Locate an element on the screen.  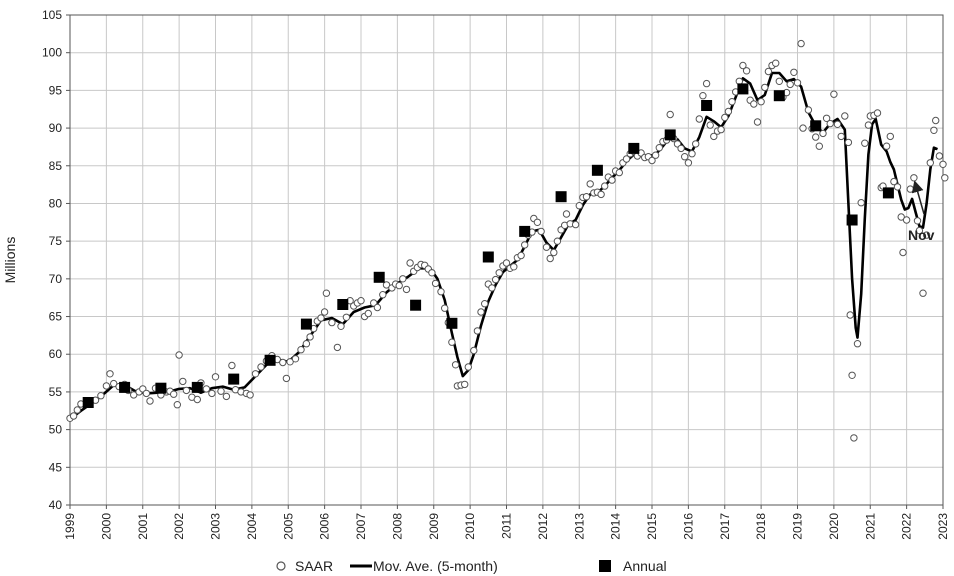
x-tick-label: 2006 is located at coordinates (325, 526).